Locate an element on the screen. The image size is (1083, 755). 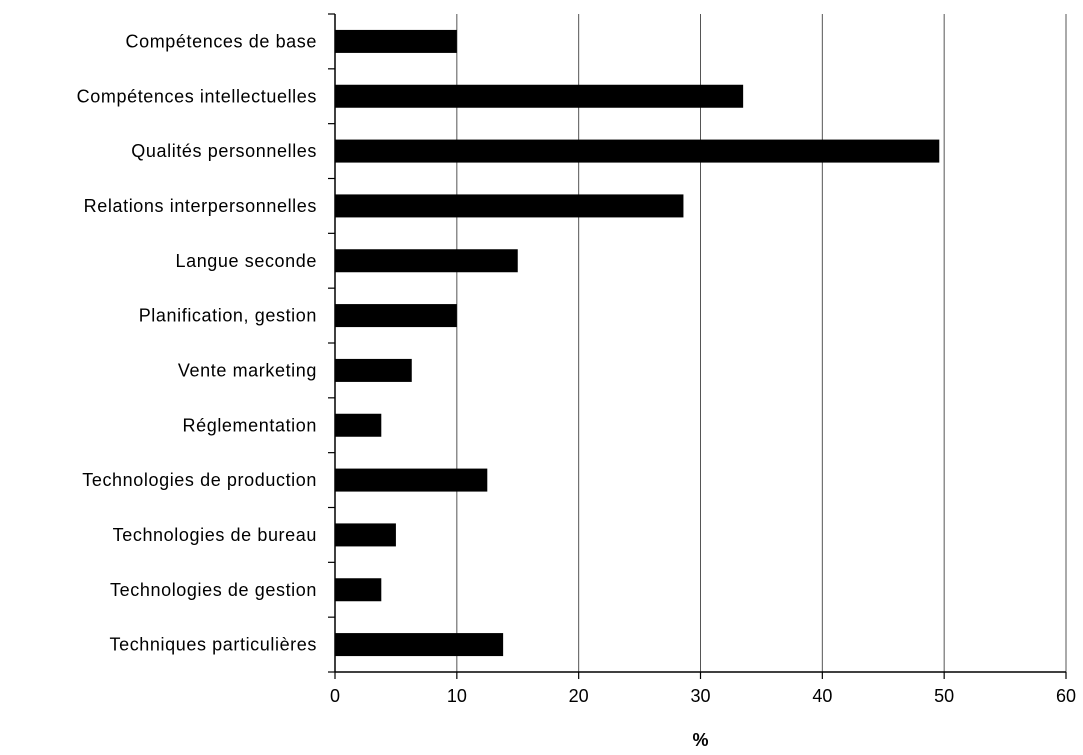
category-label-9: Technologies de bureau is located at coordinates (215, 535).